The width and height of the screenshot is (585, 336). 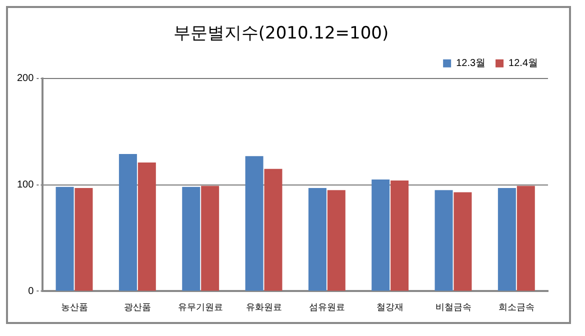 What do you see at coordinates (326, 307) in the screenshot?
I see `x-tick-label: 섬유원료` at bounding box center [326, 307].